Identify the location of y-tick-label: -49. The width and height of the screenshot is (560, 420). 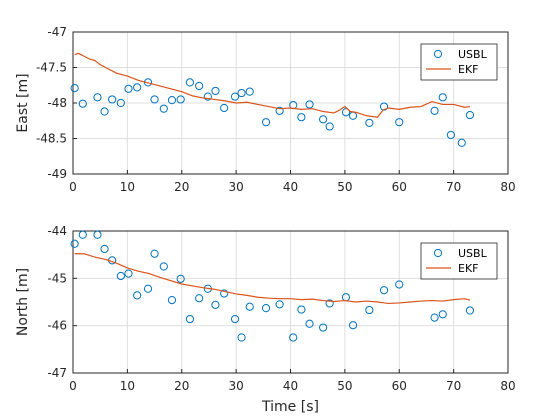
(57, 174).